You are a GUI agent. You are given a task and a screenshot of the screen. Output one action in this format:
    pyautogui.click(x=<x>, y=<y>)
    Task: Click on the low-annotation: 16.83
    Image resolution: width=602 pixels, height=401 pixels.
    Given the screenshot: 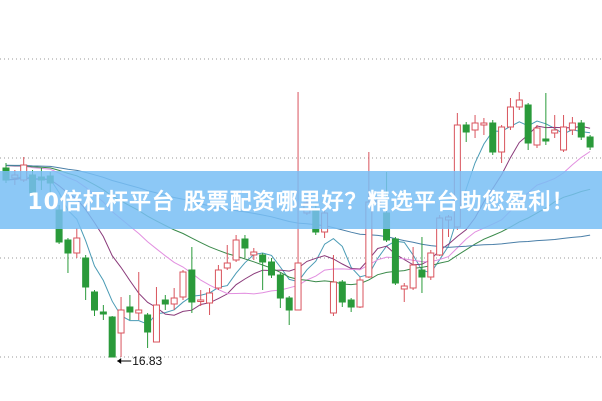 What is the action you would take?
    pyautogui.click(x=140, y=361)
    